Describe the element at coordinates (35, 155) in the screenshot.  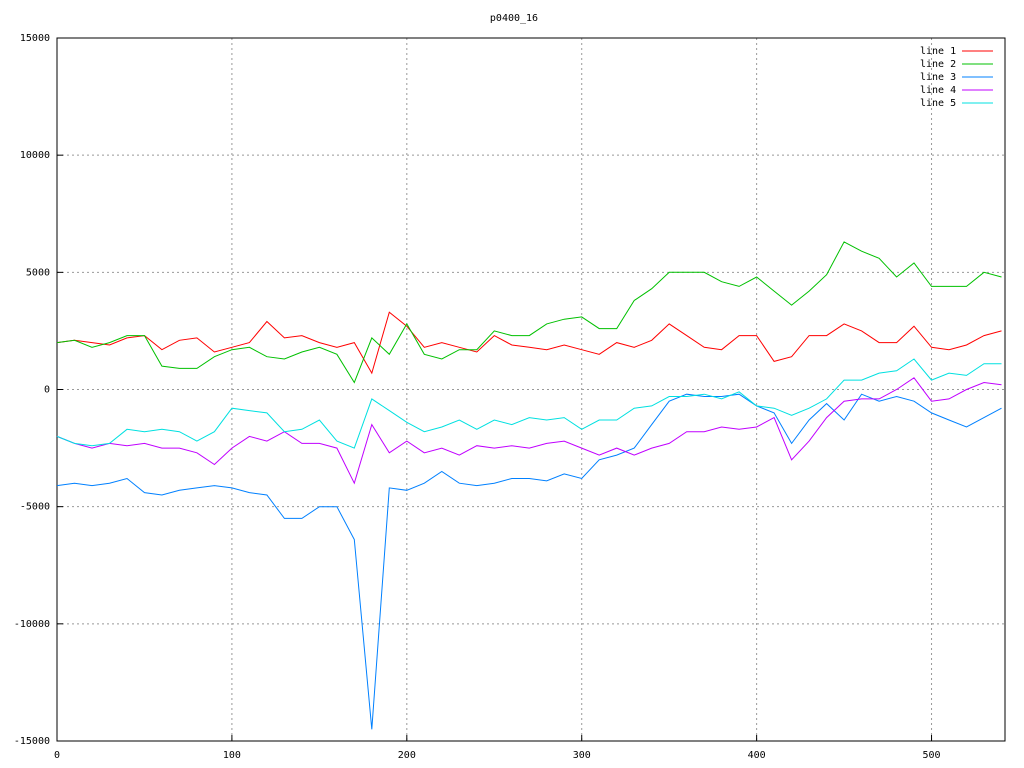
I see `y-tick-label: 10000` at that location.